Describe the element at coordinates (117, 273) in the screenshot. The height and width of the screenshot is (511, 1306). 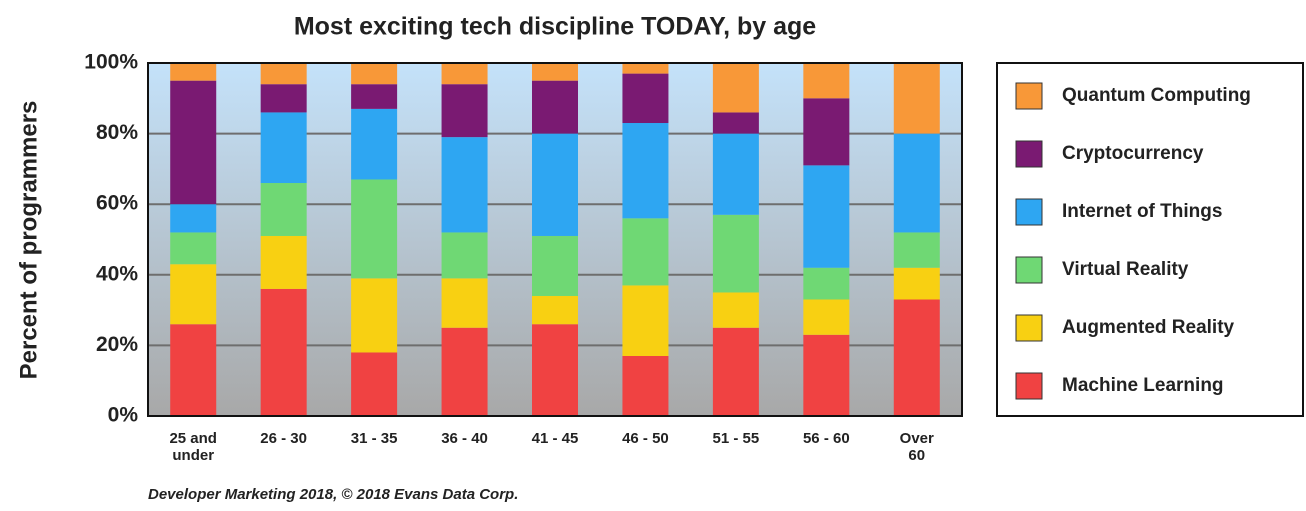
I see `y-tick-label: 40%` at that location.